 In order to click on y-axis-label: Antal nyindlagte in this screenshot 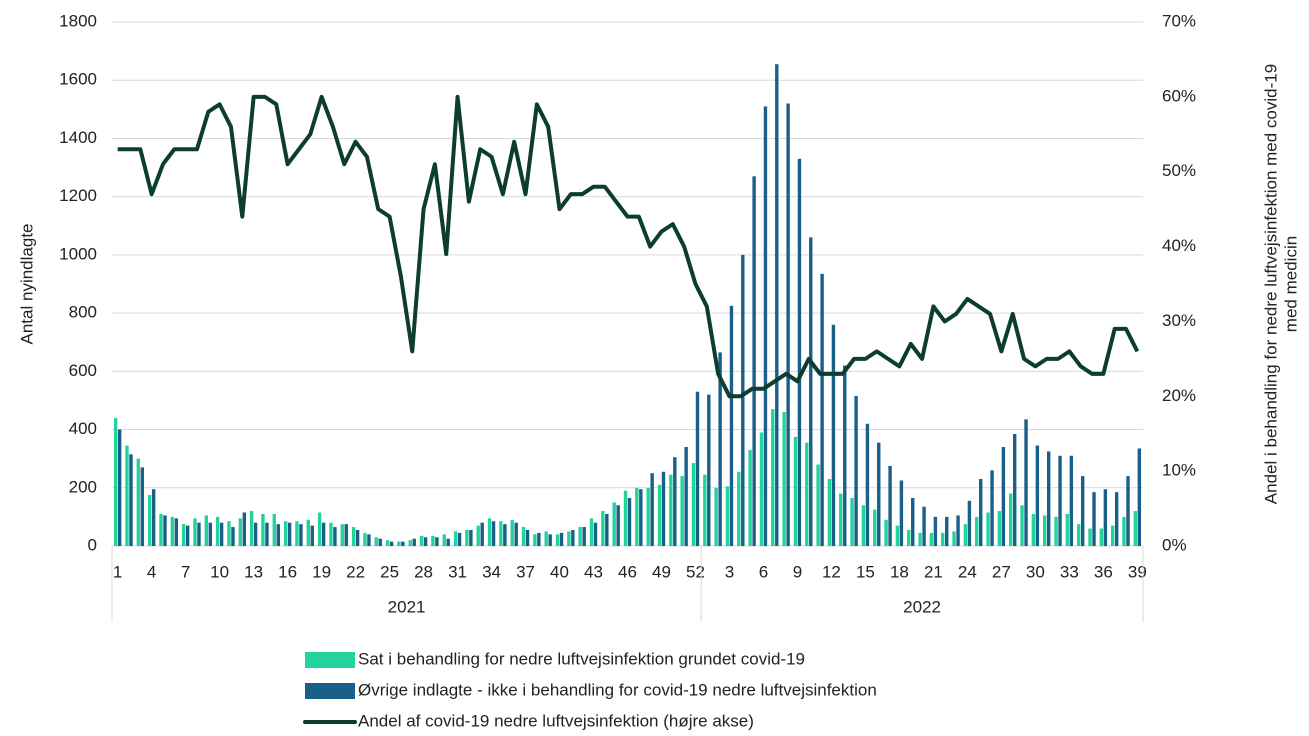, I will do `click(26, 284)`.